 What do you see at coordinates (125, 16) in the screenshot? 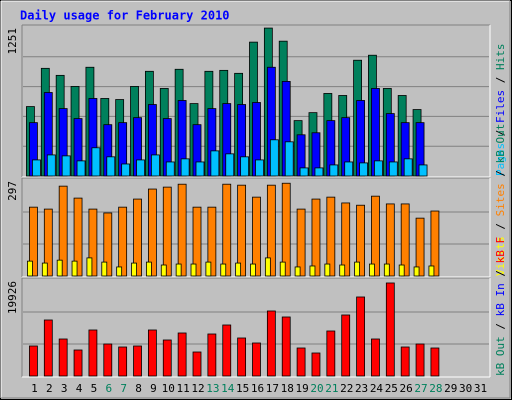
I see `chart-title: Daily usage for February 2010` at bounding box center [125, 16].